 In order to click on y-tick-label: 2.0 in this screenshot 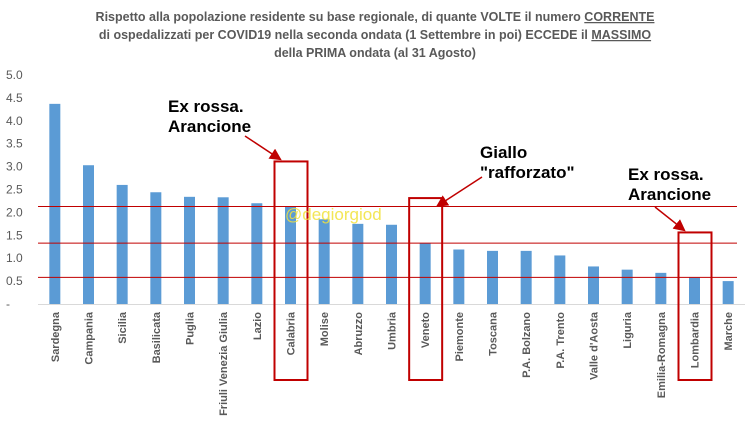, I will do `click(14, 212)`.